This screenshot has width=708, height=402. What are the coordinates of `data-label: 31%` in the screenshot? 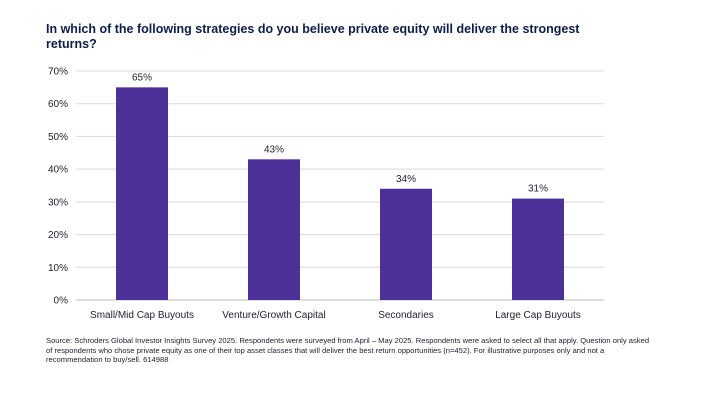 It's located at (538, 189).